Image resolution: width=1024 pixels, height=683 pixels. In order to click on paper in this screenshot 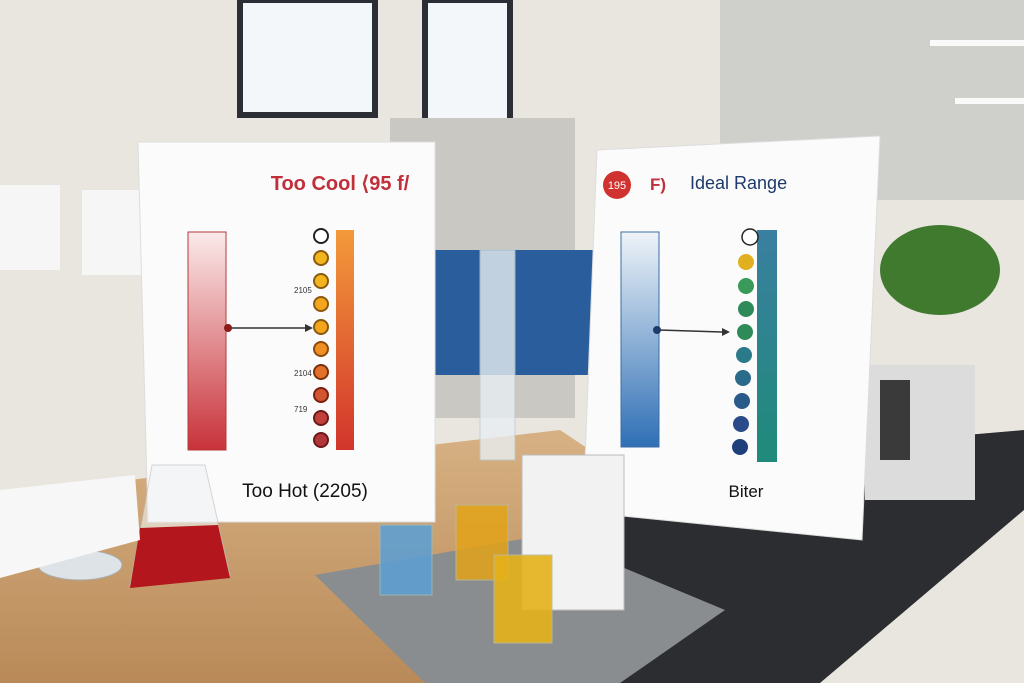, I will do `click(70, 526)`.